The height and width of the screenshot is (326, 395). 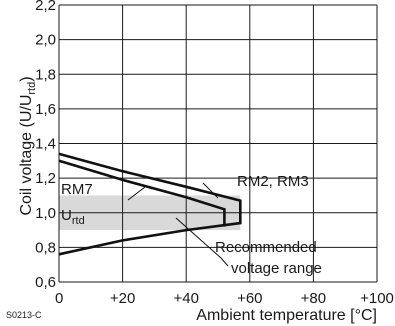 I want to click on series-curve-rm2-rm3, so click(x=150, y=204).